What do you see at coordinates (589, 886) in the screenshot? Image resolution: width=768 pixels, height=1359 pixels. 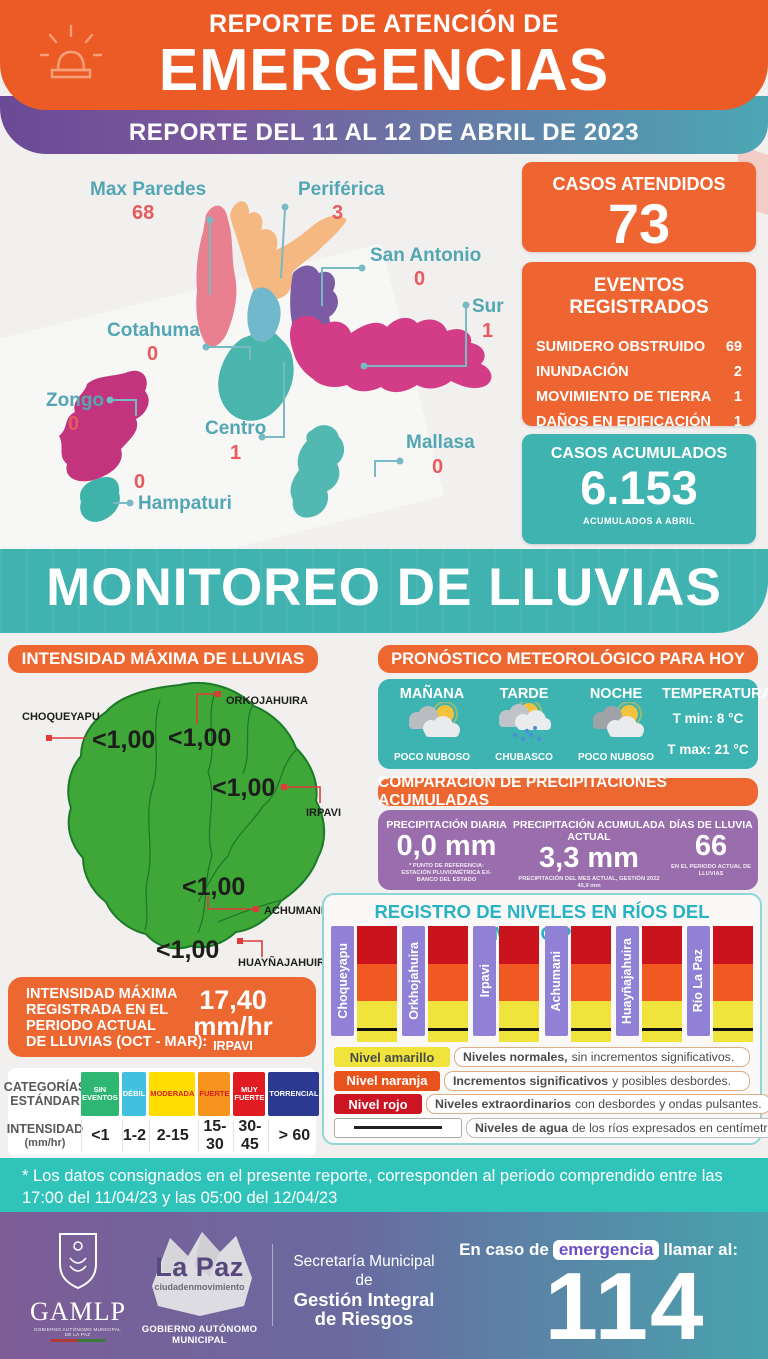 I see `precip-note2: 45,9 mm` at bounding box center [589, 886].